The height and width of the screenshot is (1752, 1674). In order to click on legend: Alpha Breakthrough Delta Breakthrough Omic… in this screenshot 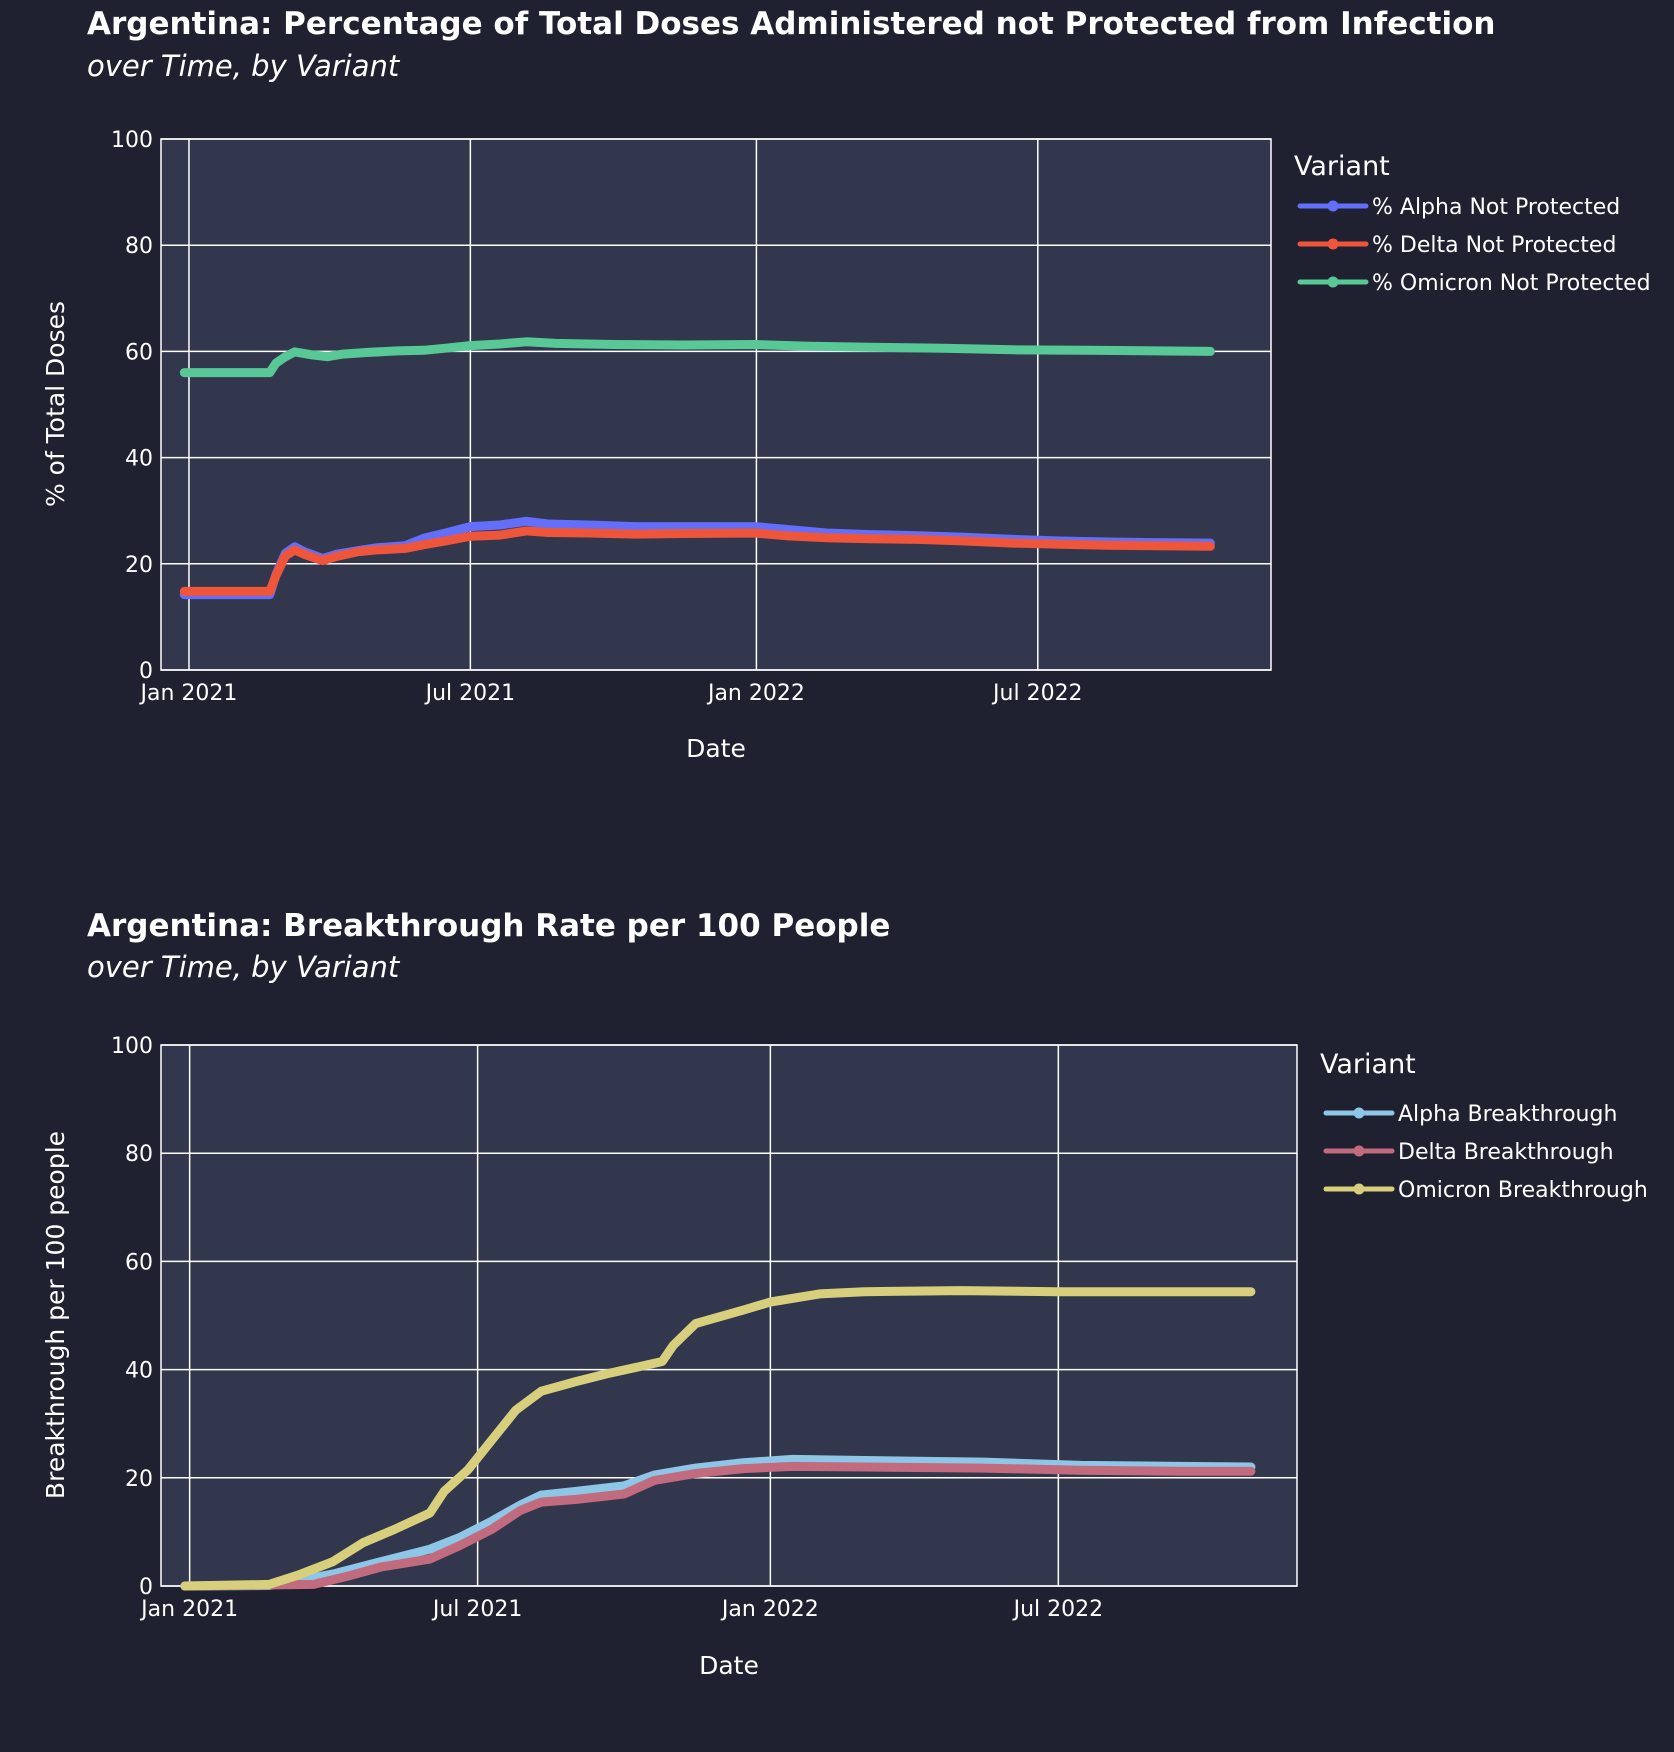, I will do `click(1485, 1152)`.